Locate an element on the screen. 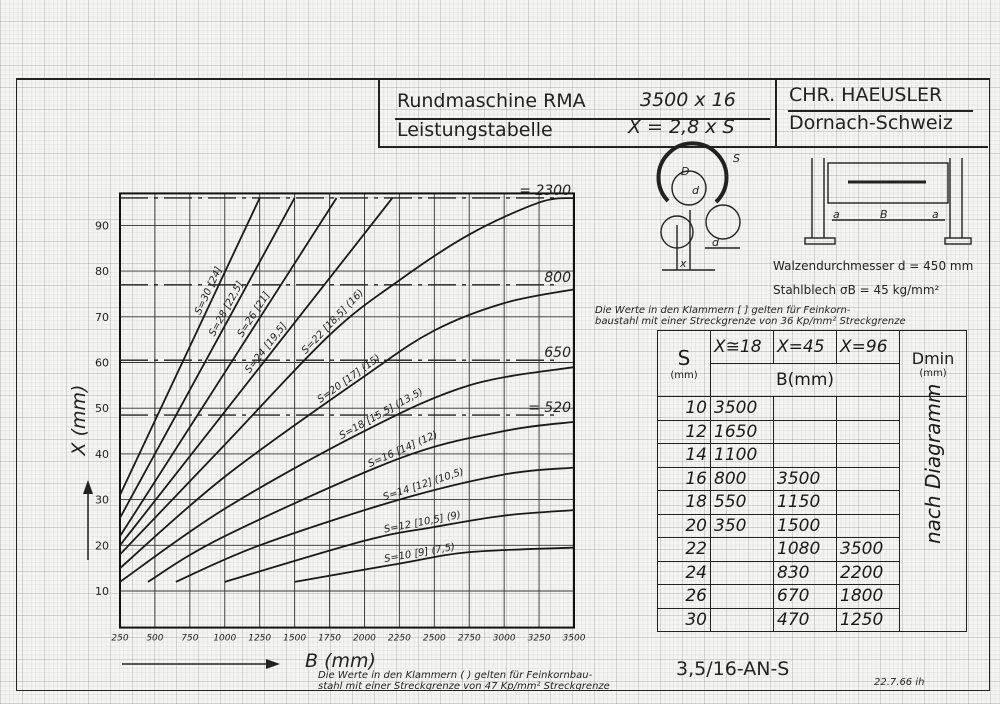 This screenshot has width=1000, height=704. cell-x45: 670 is located at coordinates (805, 596).